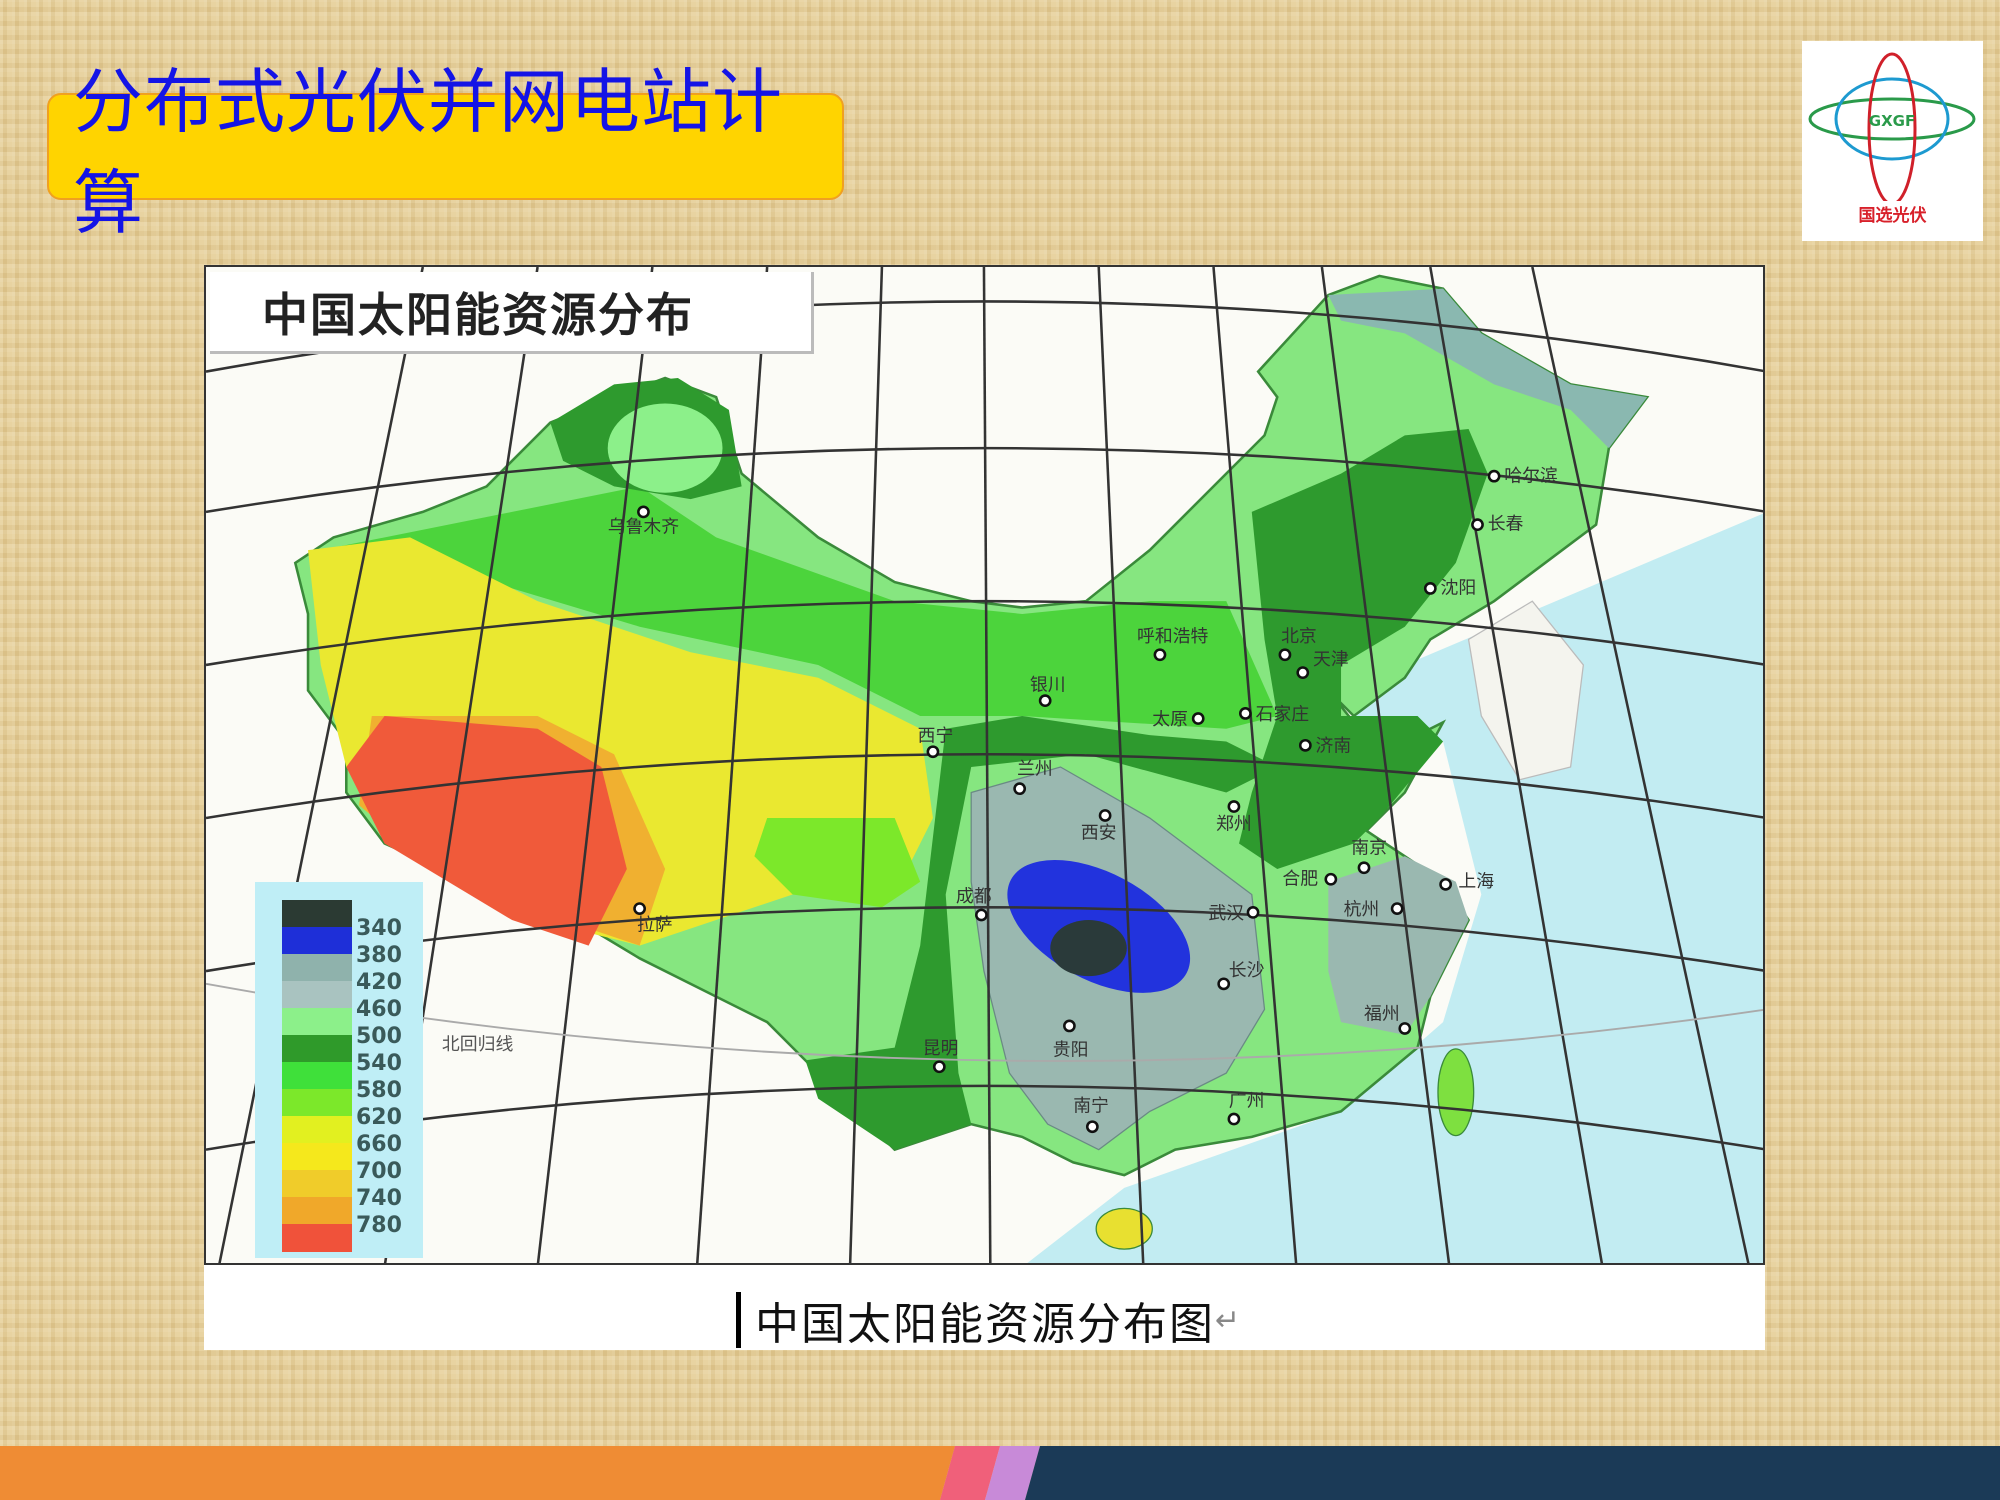 Image resolution: width=2000 pixels, height=1500 pixels. I want to click on city-urumqi: 乌鲁木齐, so click(644, 521).